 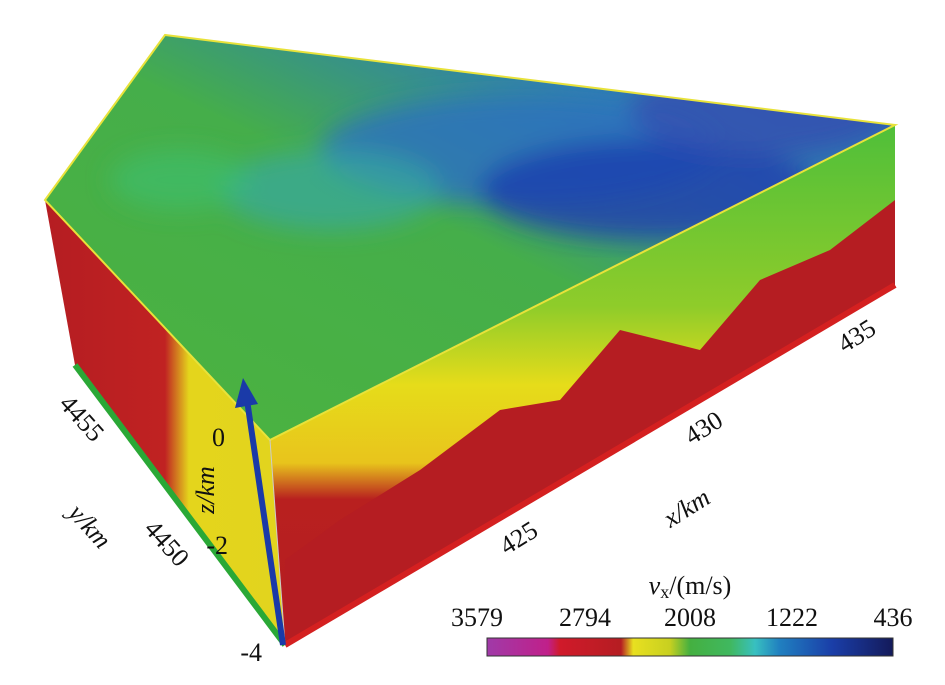 I want to click on x-axis-label: x/km, so click(x=686, y=508).